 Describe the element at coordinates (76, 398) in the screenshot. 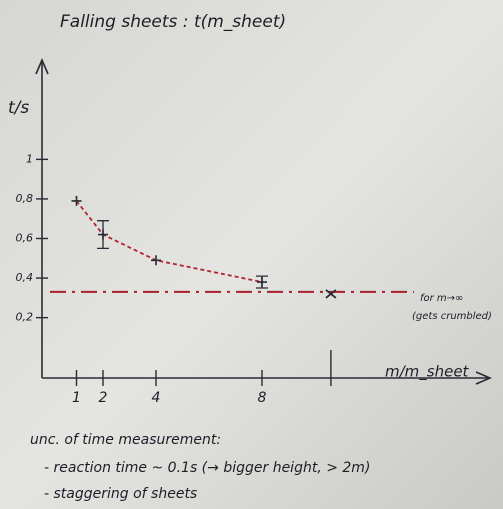

I see `x-tick-label: 1` at that location.